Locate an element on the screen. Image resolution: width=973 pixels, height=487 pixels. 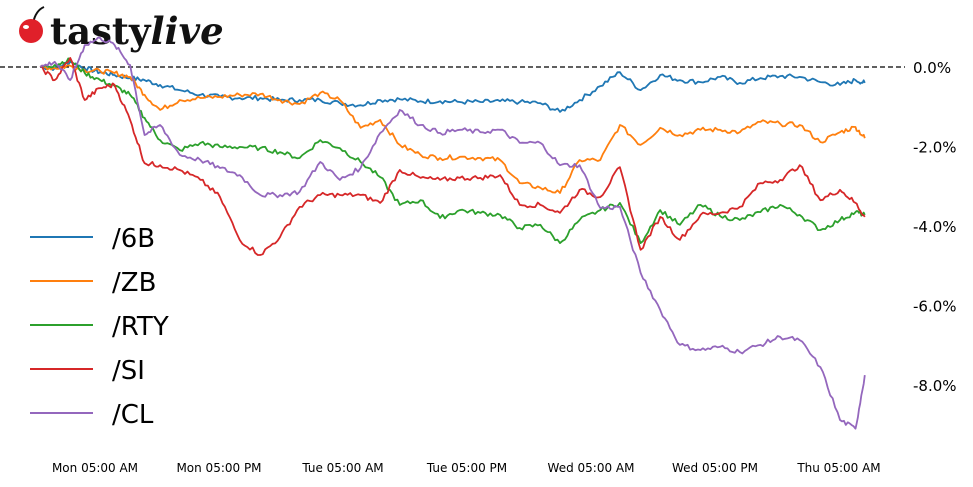
y-tick-label: 0.0% is located at coordinates (932, 68).